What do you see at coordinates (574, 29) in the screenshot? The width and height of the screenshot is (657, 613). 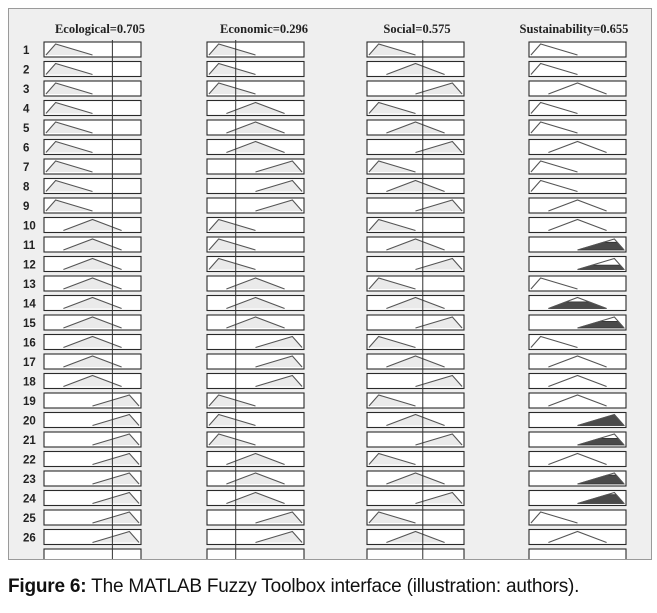 I see `column-header-sustainability: Sustainability=0.655` at bounding box center [574, 29].